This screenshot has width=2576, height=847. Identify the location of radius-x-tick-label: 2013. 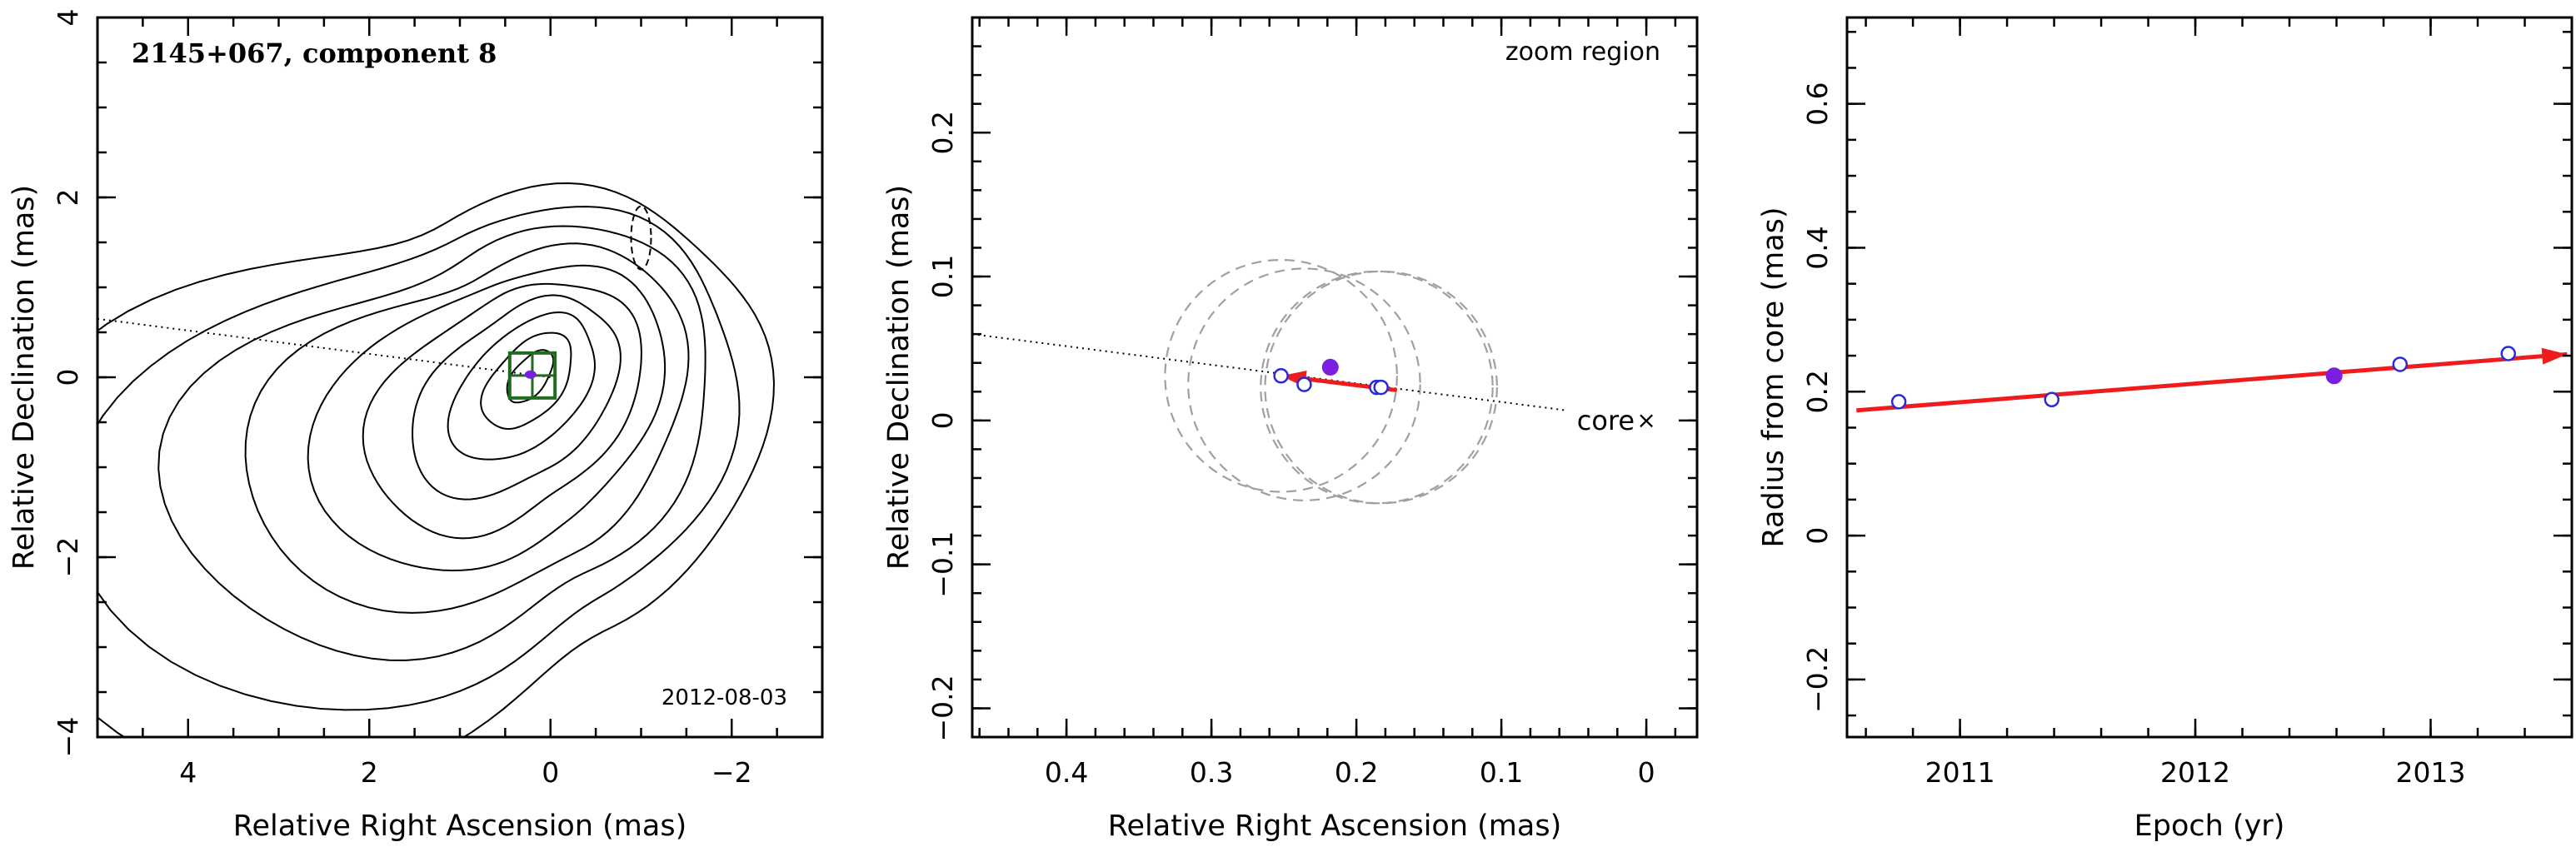
(2431, 773).